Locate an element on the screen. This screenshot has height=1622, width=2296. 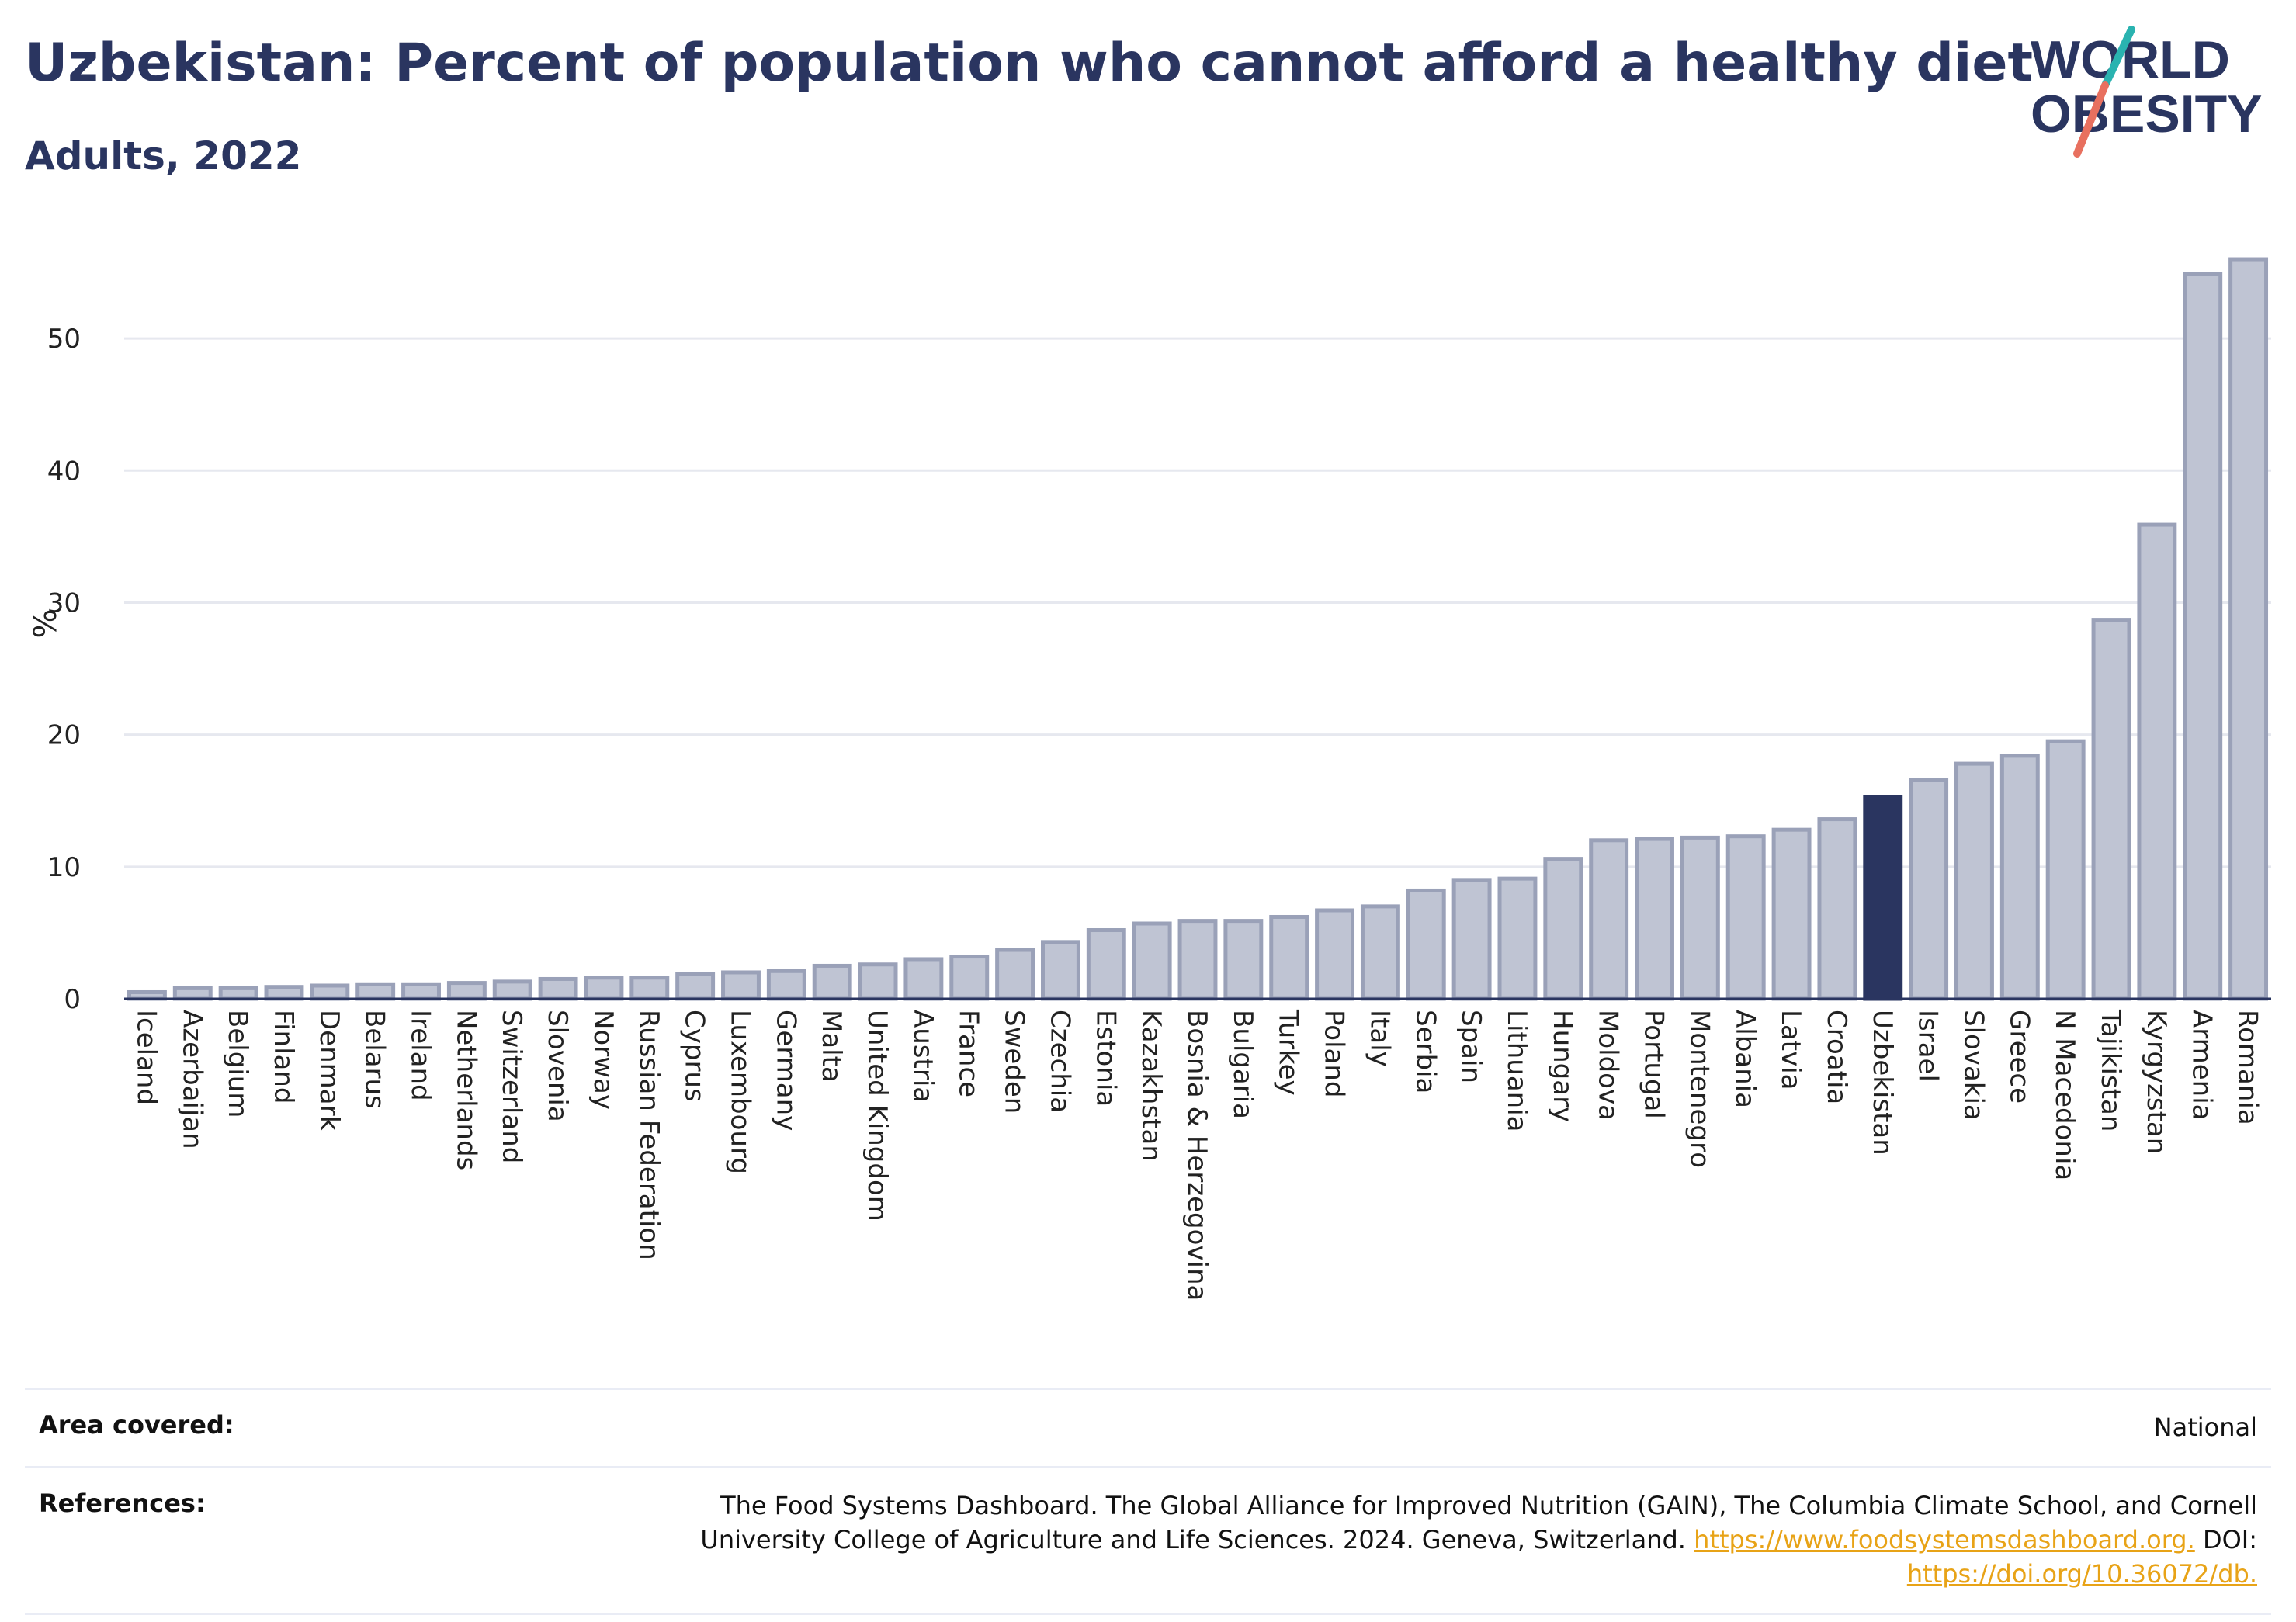
bar-highlight is located at coordinates (1883, 898).